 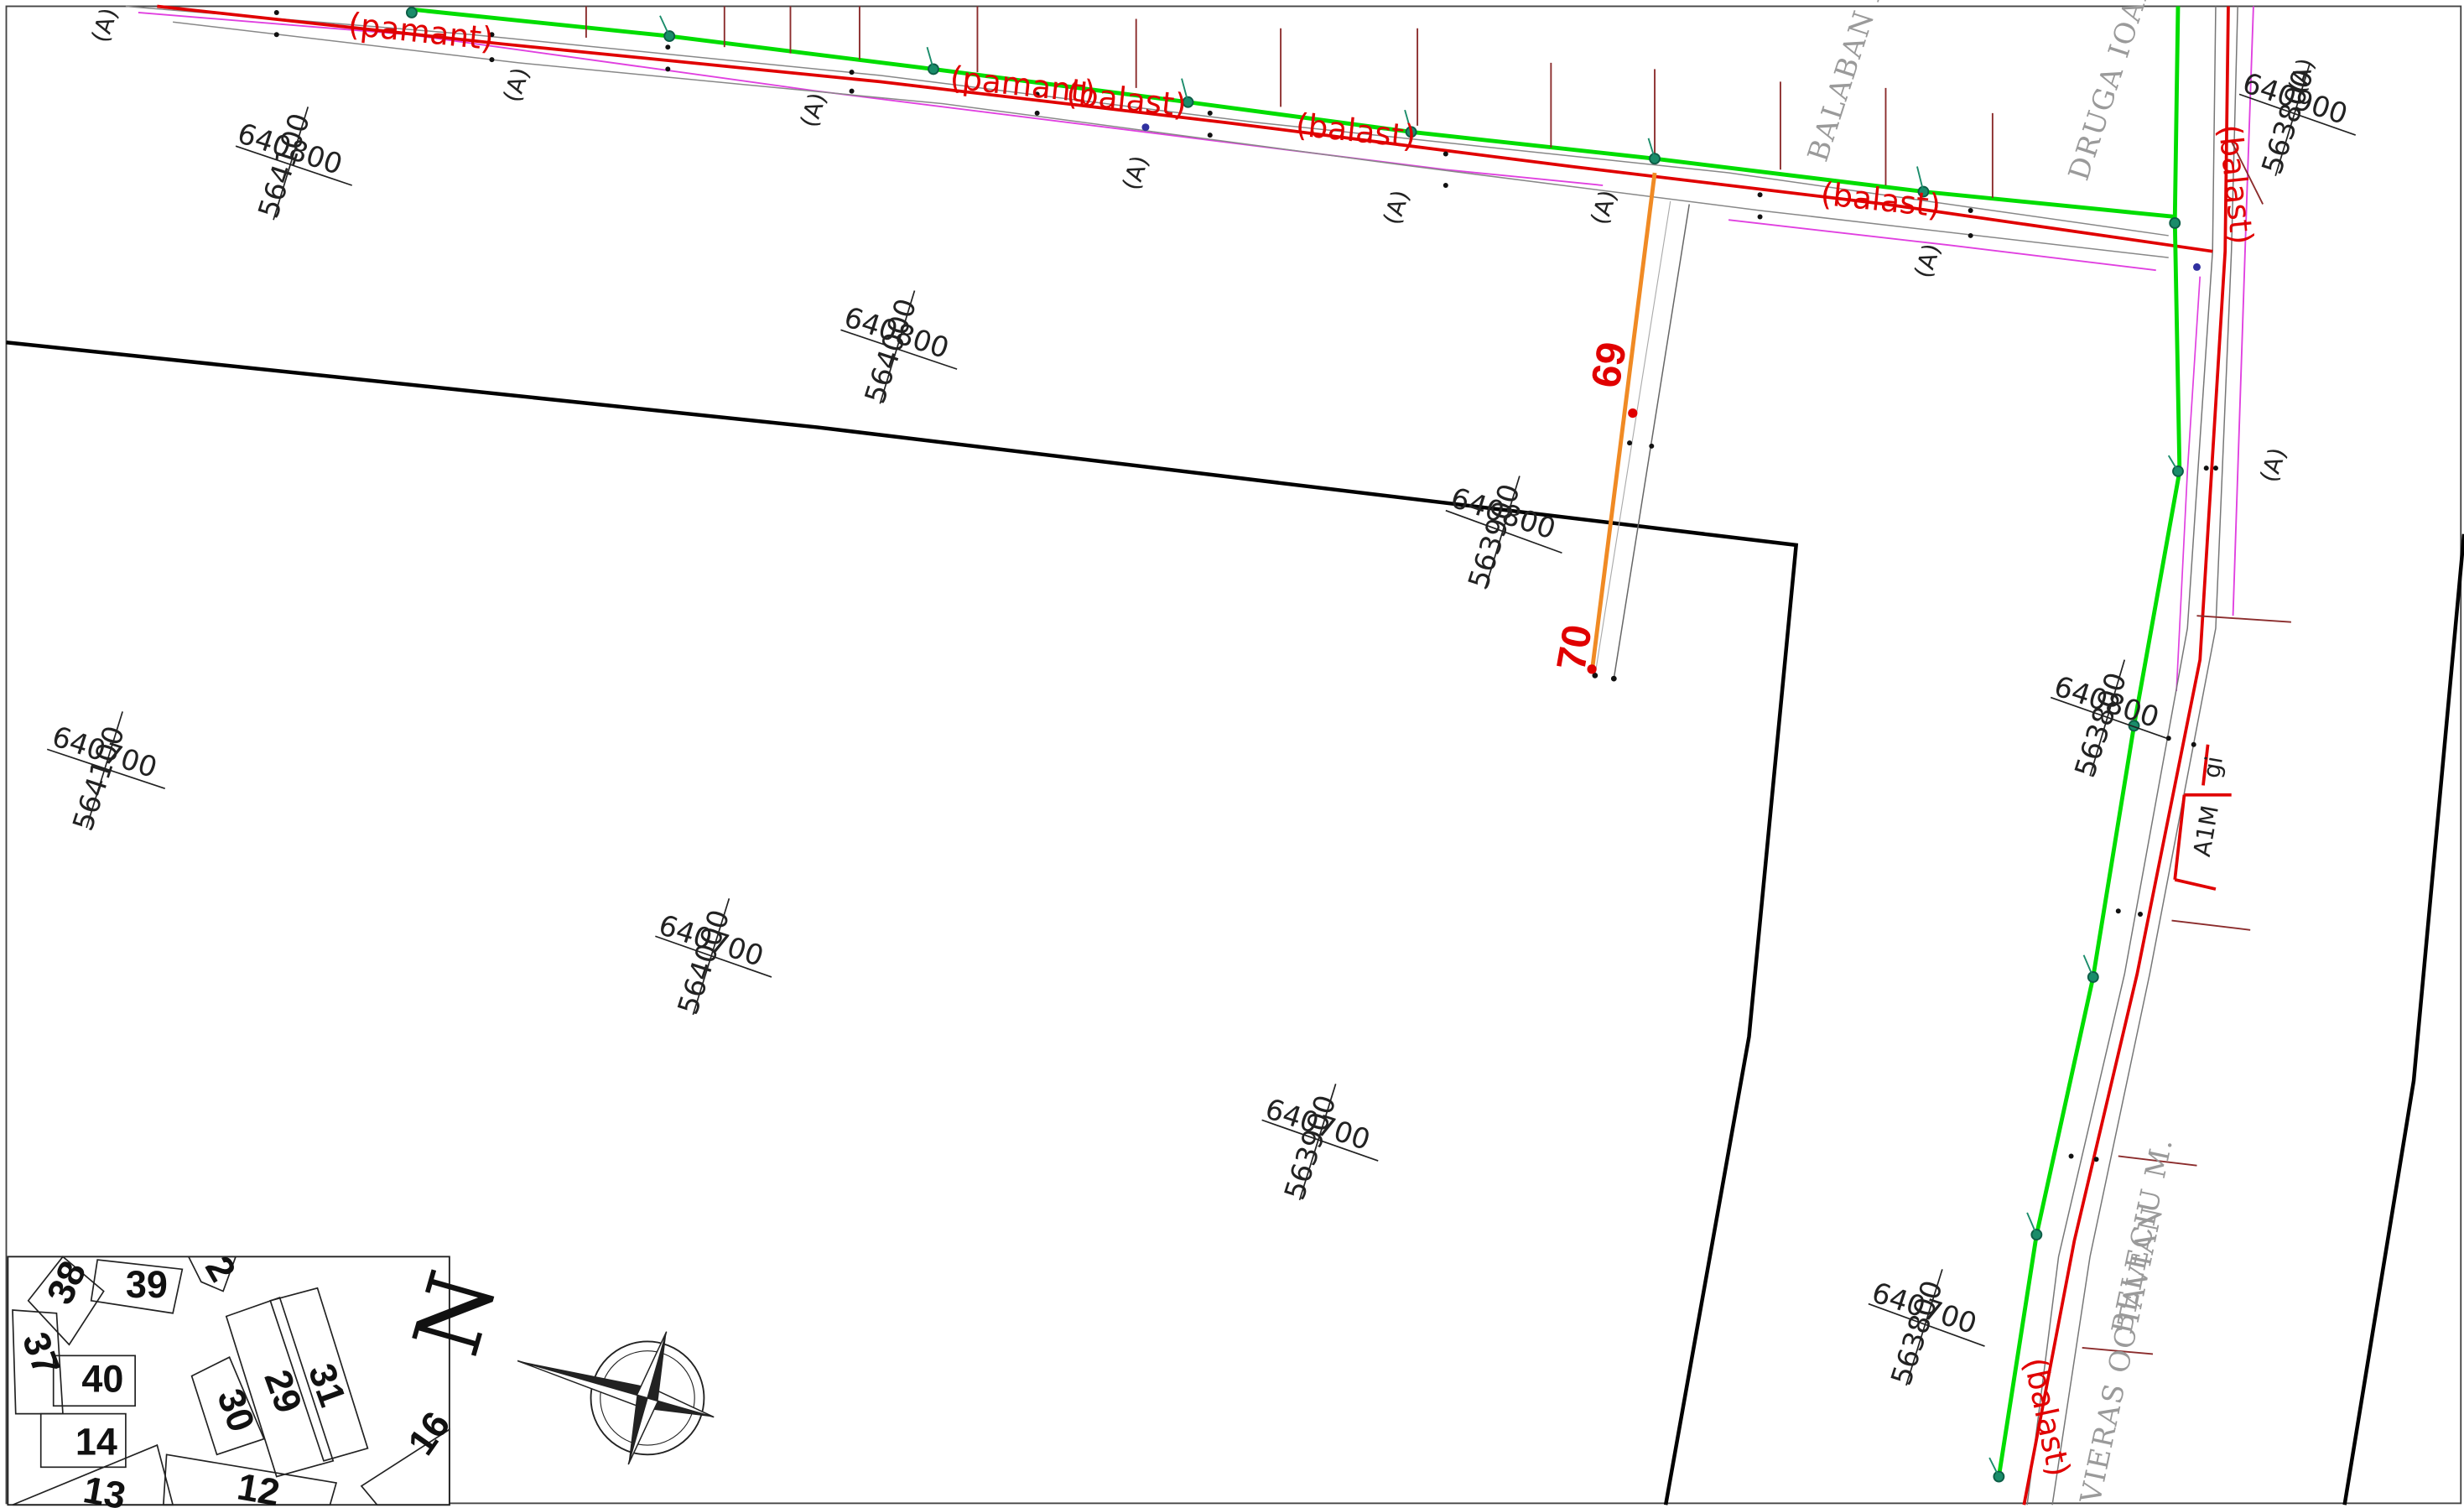 What do you see at coordinates (96, 1441) in the screenshot?
I see `keymap-parcel-number: 14` at bounding box center [96, 1441].